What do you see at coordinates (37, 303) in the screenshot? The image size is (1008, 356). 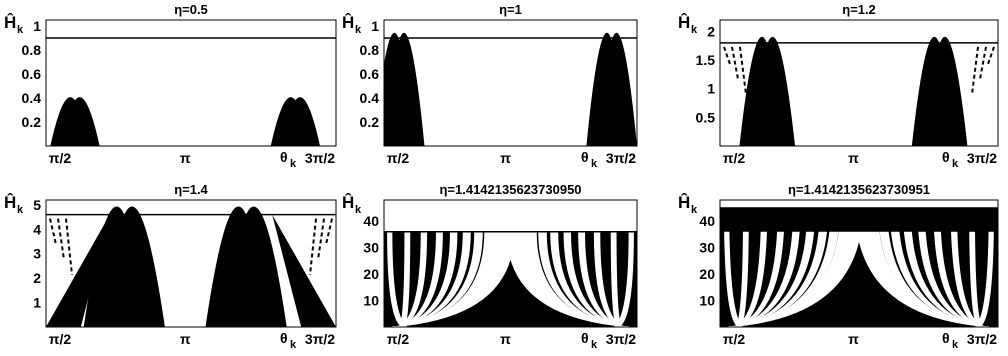 I see `y-tick-label: 1` at bounding box center [37, 303].